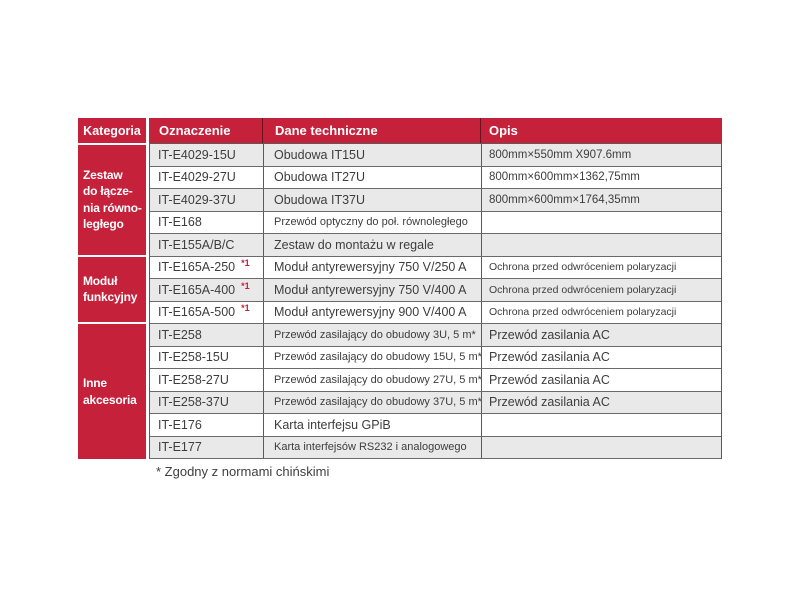  What do you see at coordinates (197, 312) in the screenshot?
I see `oznaczenie-value: IT-E165A-500` at bounding box center [197, 312].